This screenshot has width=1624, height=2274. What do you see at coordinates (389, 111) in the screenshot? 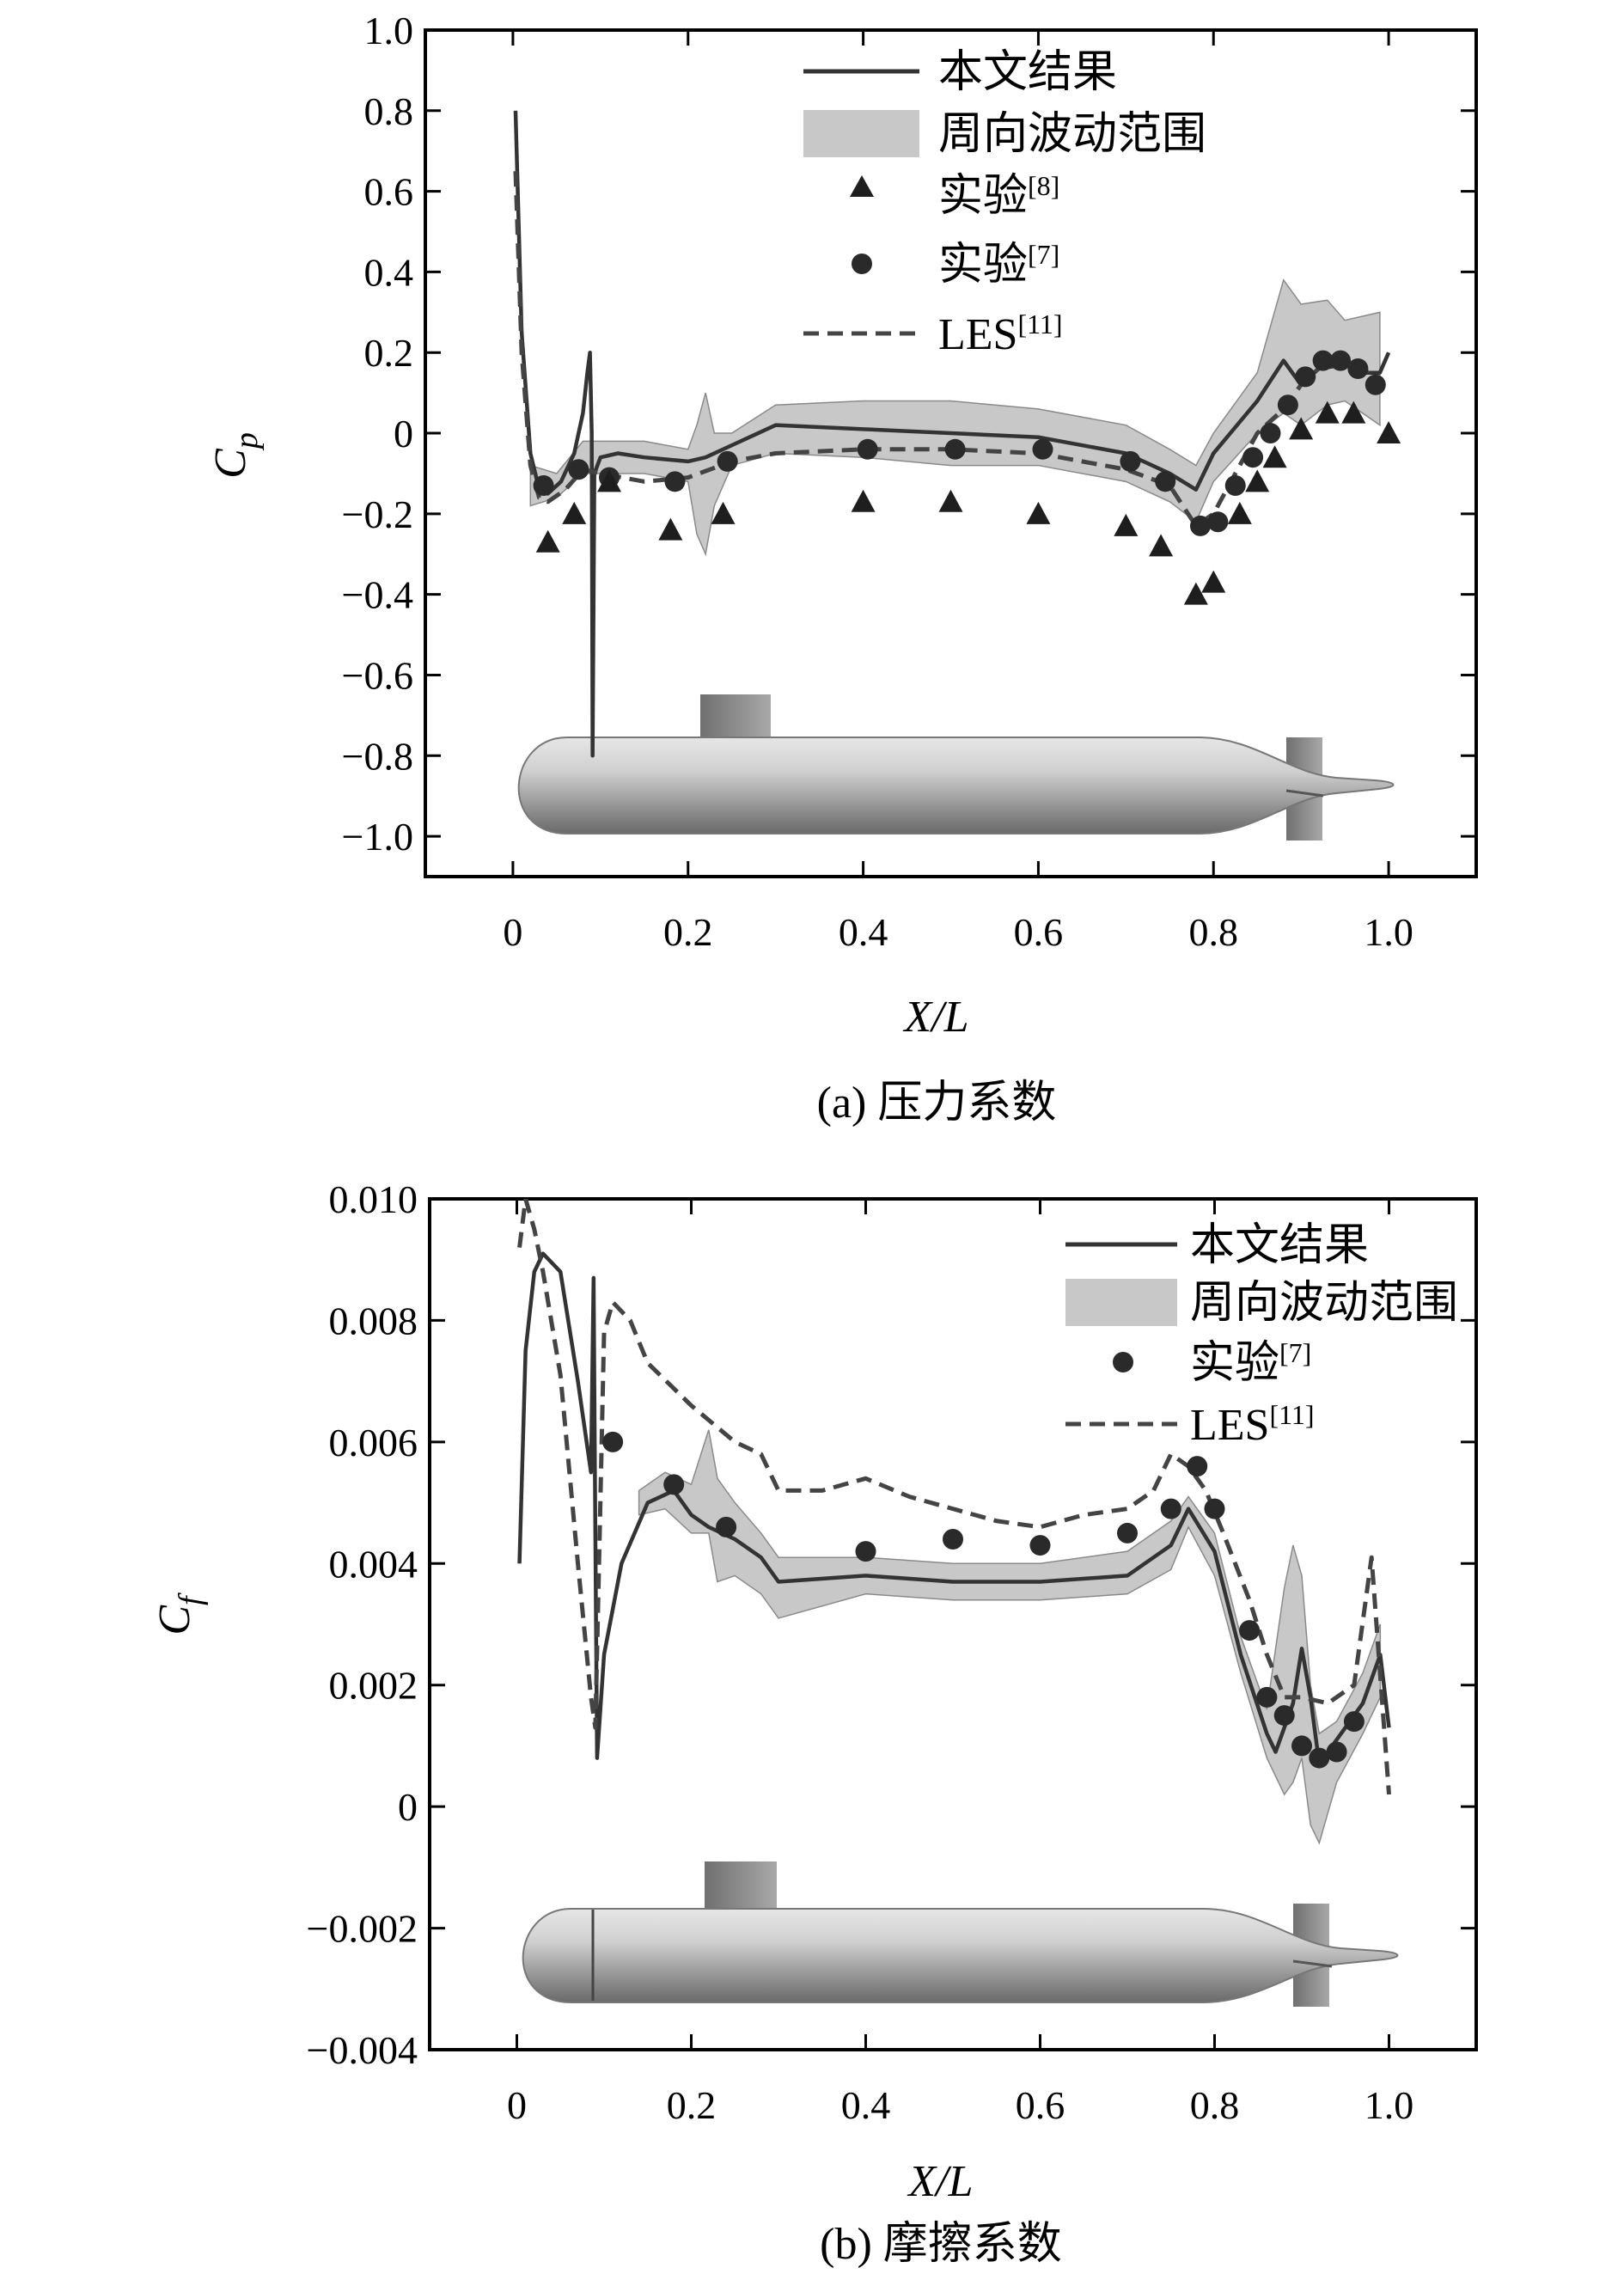
I see `y-tick-label: 0.8` at bounding box center [389, 111].